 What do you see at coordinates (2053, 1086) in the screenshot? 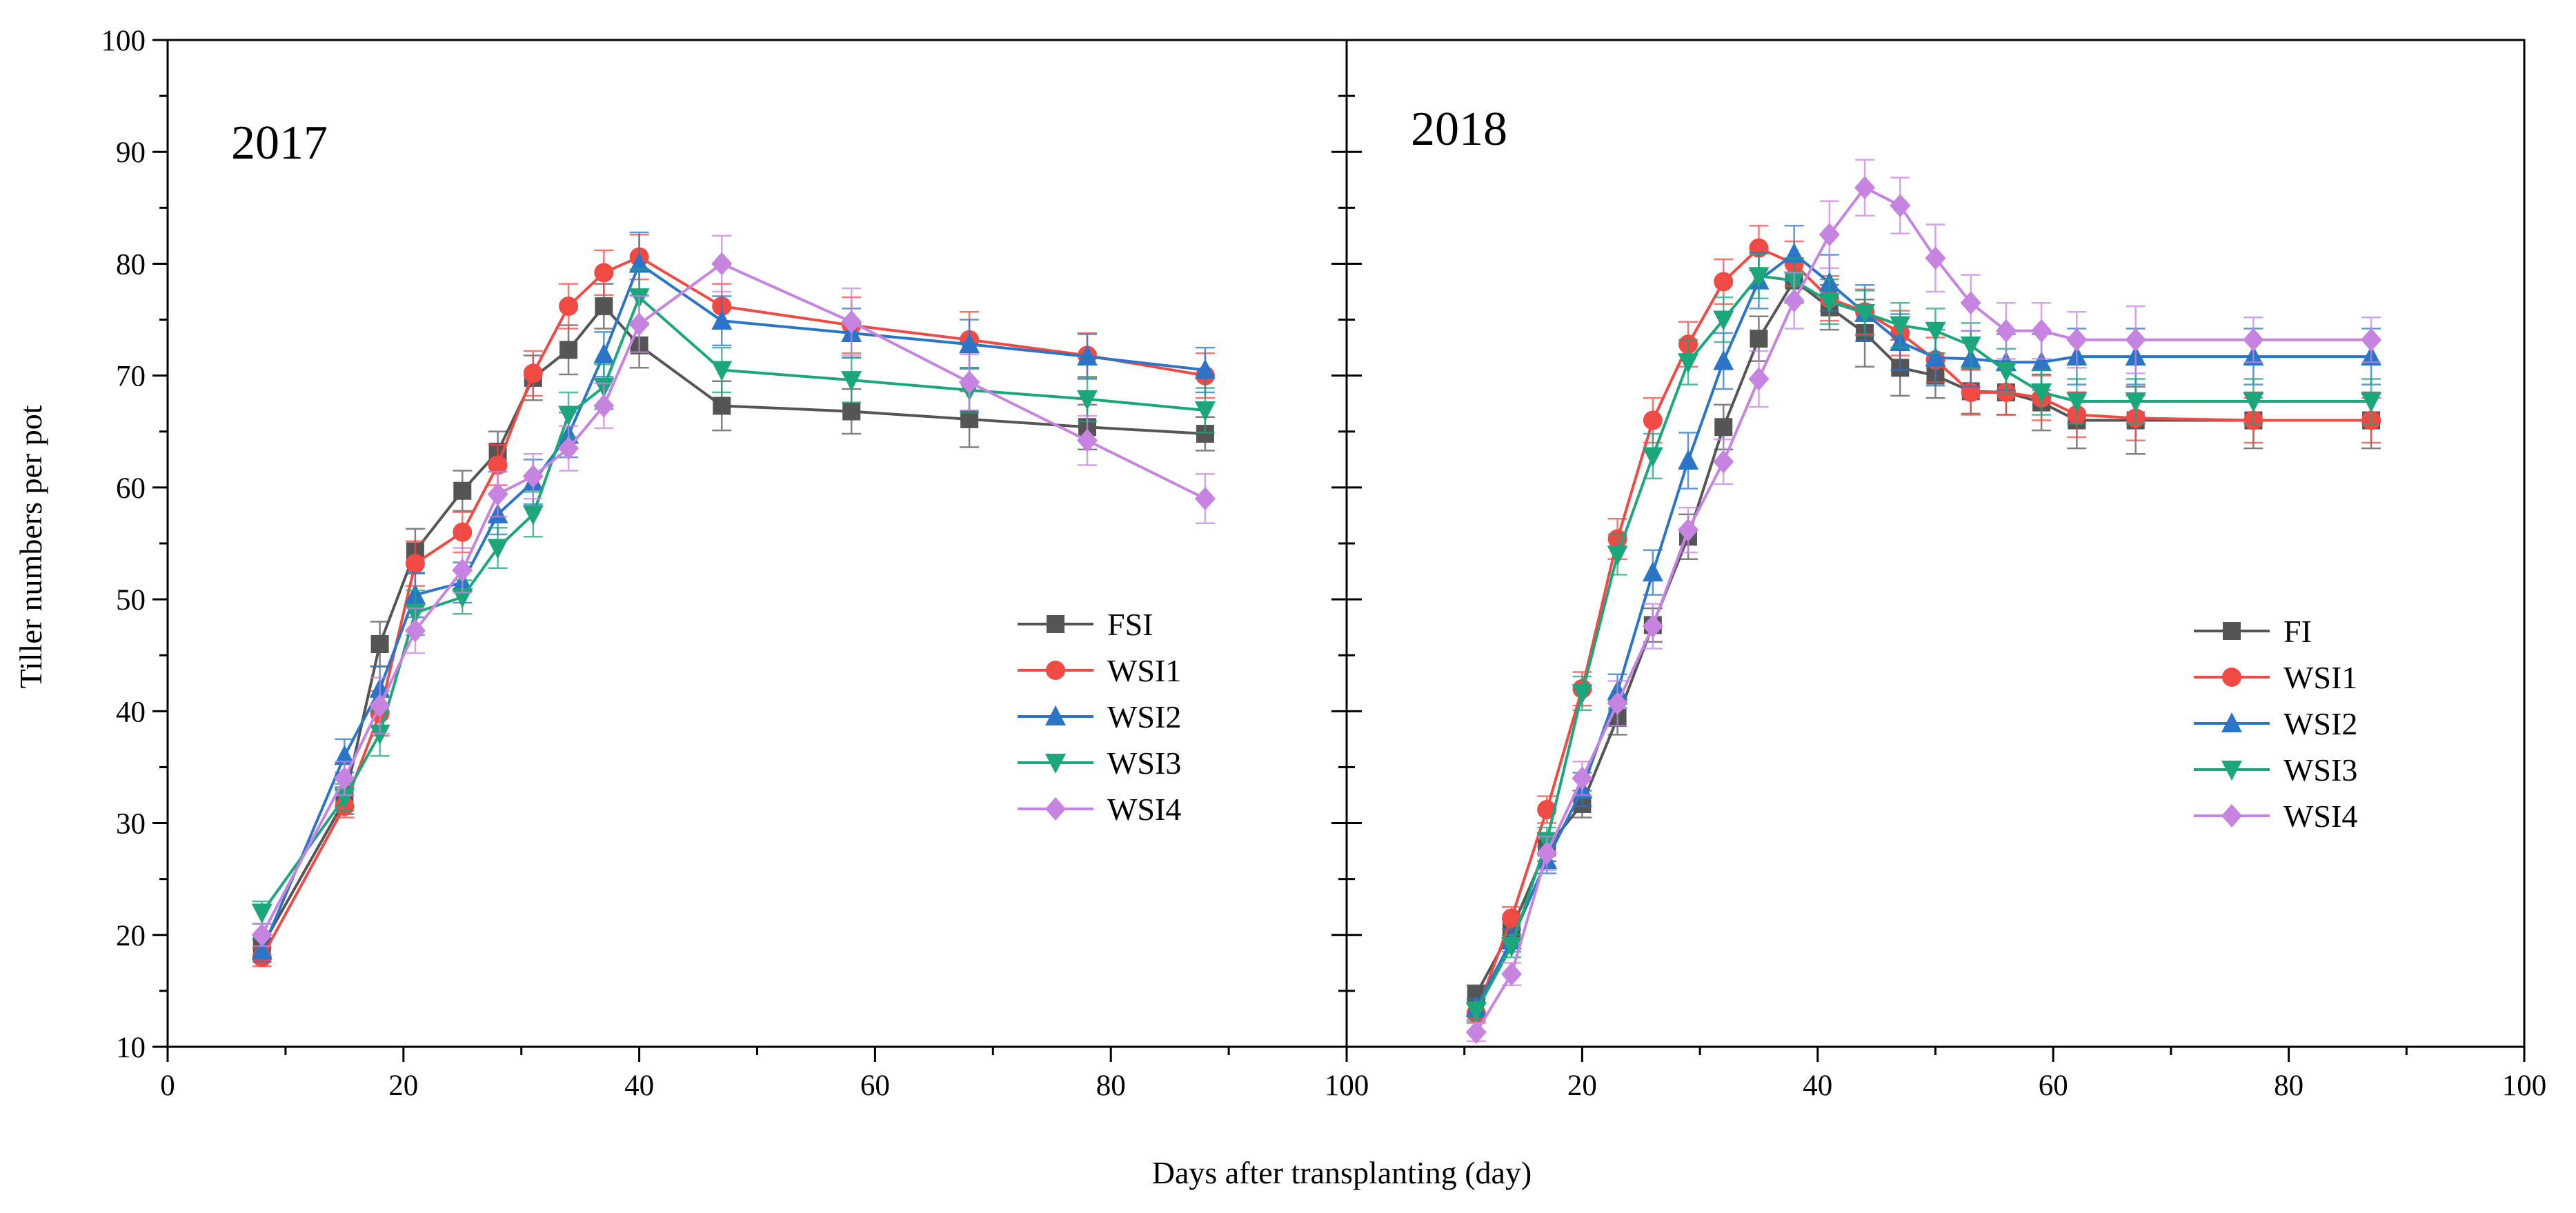
I see `x-tick-label: 60` at bounding box center [2053, 1086].